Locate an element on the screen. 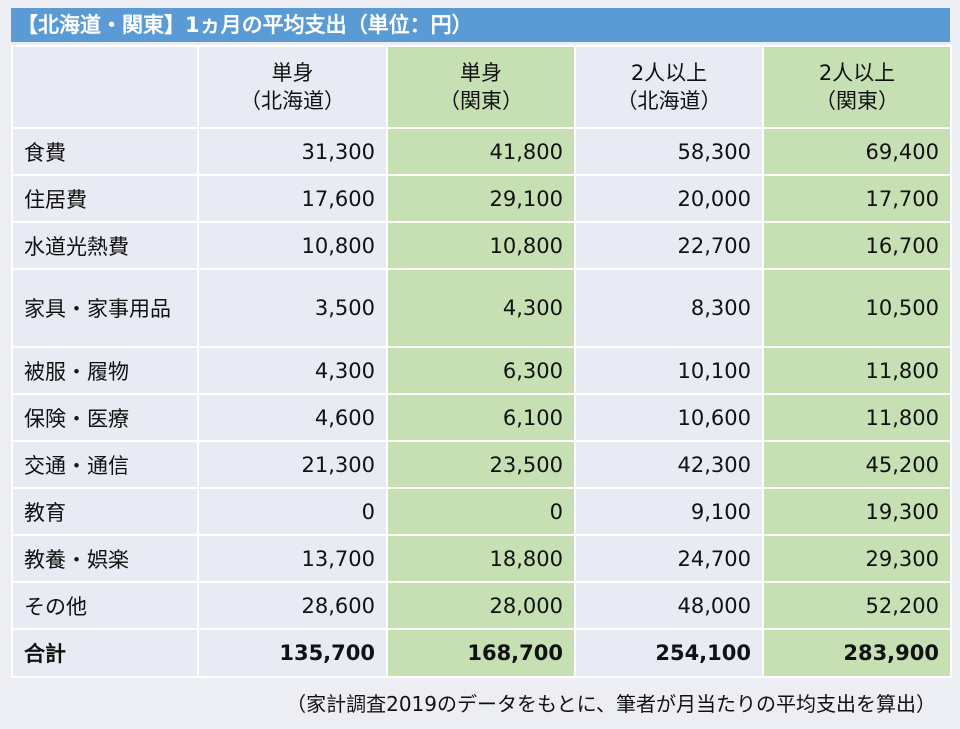 The height and width of the screenshot is (729, 960). row-label: 教育 is located at coordinates (105, 511).